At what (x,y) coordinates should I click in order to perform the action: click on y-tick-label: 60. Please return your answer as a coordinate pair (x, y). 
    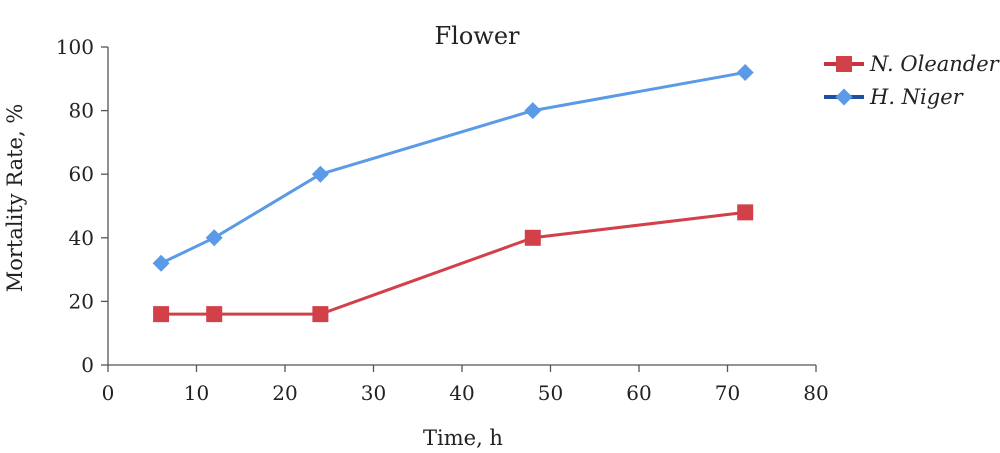
    Looking at the image, I should click on (81, 174).